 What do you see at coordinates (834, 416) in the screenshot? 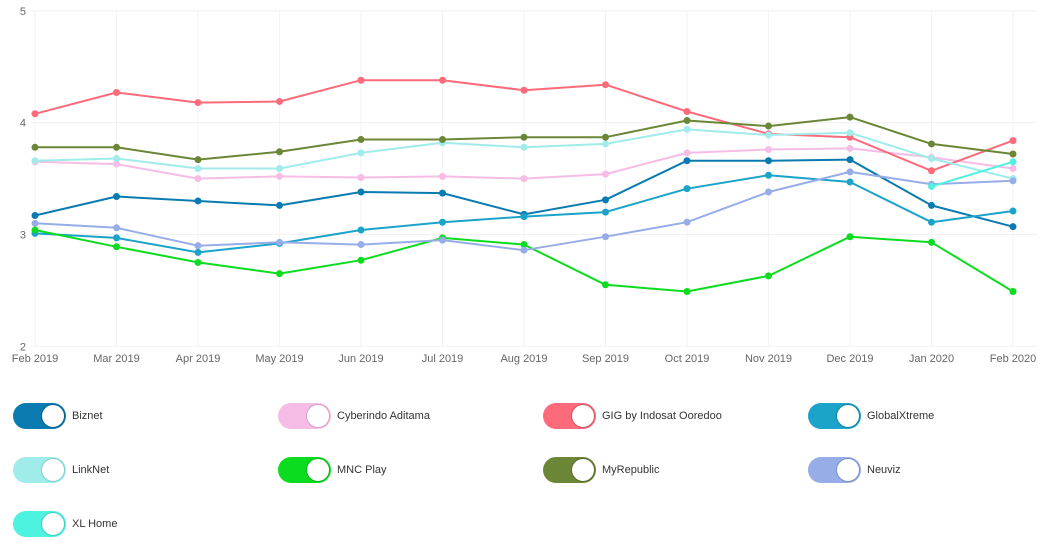
I see `legend-toggle-globalxtreme` at bounding box center [834, 416].